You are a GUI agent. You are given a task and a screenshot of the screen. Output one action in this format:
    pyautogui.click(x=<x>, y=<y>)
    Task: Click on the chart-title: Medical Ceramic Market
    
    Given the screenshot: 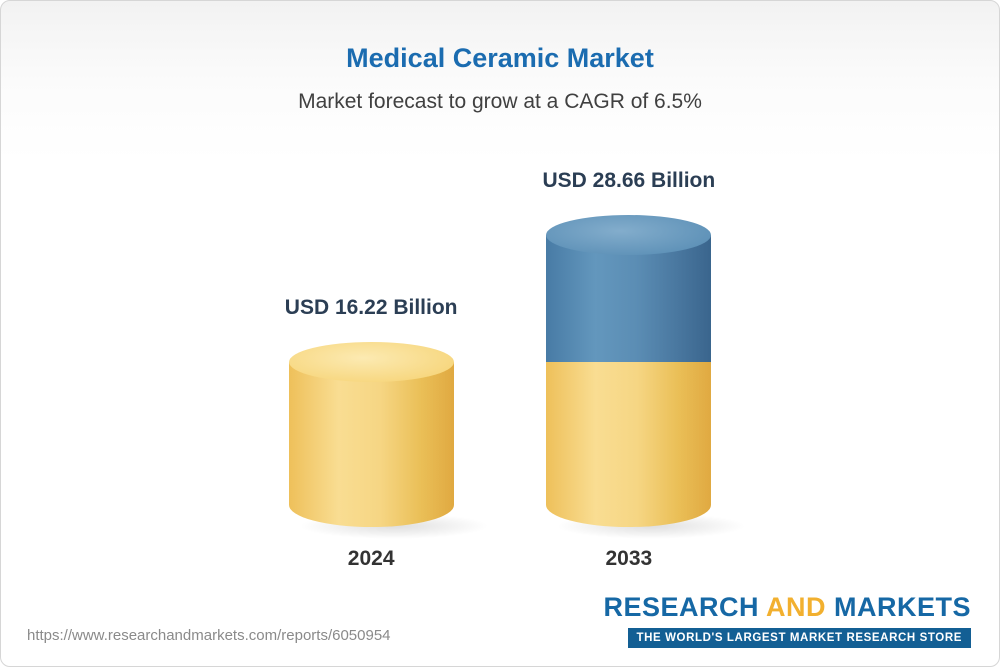 What is the action you would take?
    pyautogui.click(x=500, y=58)
    